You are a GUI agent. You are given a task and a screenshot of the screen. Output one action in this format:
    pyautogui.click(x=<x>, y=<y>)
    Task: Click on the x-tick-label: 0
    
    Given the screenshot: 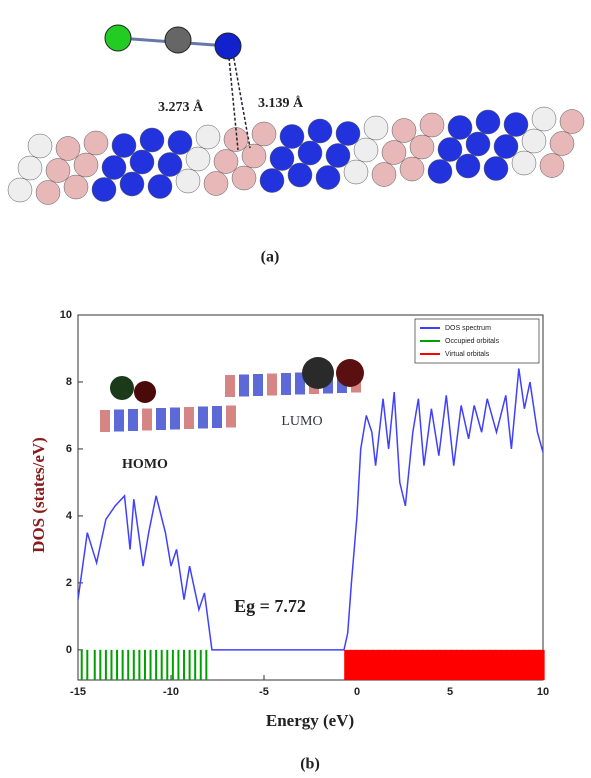 What is the action you would take?
    pyautogui.click(x=357, y=692)
    